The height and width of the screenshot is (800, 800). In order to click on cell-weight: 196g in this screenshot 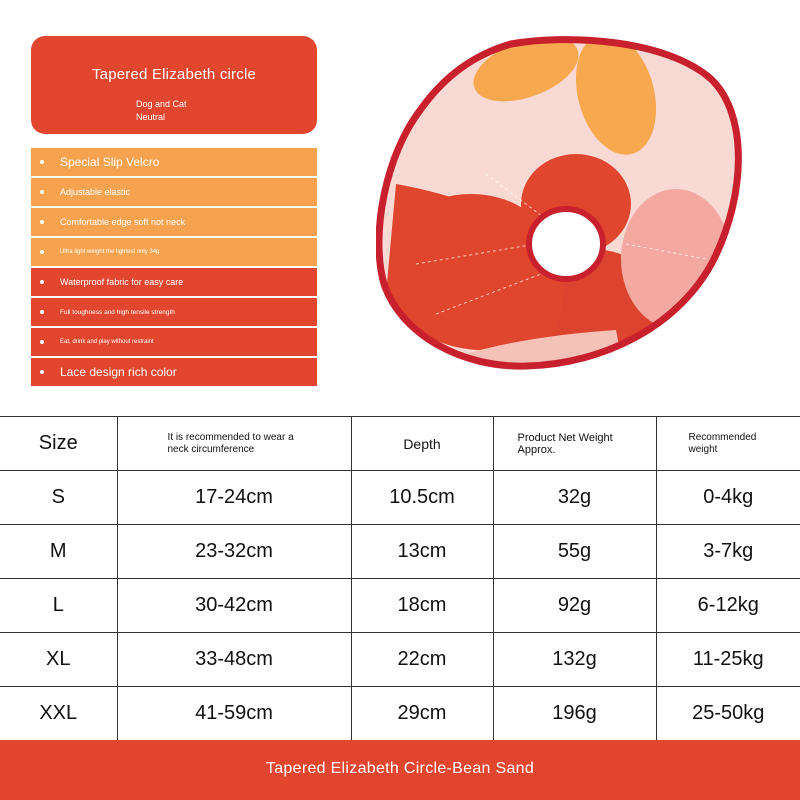, I will do `click(574, 713)`.